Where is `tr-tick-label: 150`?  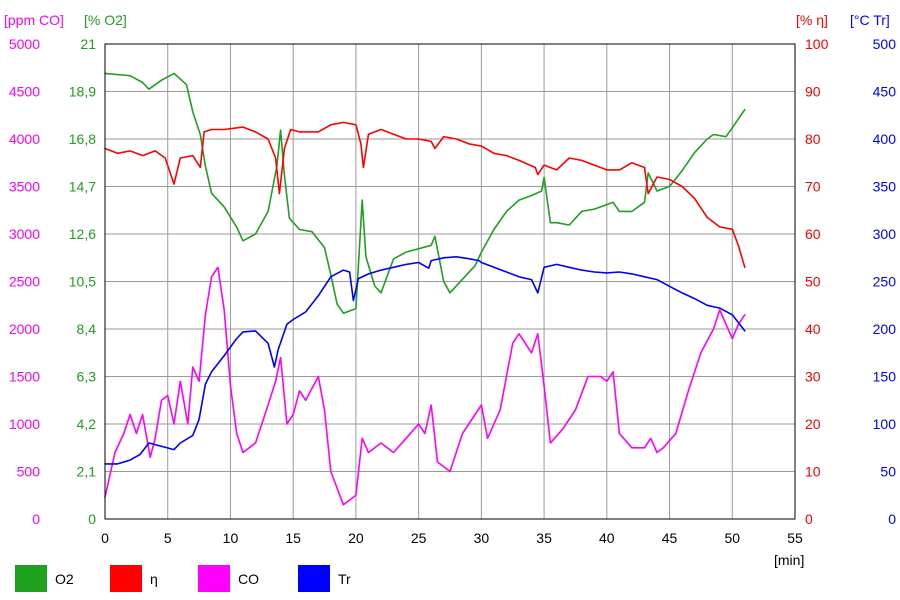
tr-tick-label: 150 is located at coordinates (885, 377).